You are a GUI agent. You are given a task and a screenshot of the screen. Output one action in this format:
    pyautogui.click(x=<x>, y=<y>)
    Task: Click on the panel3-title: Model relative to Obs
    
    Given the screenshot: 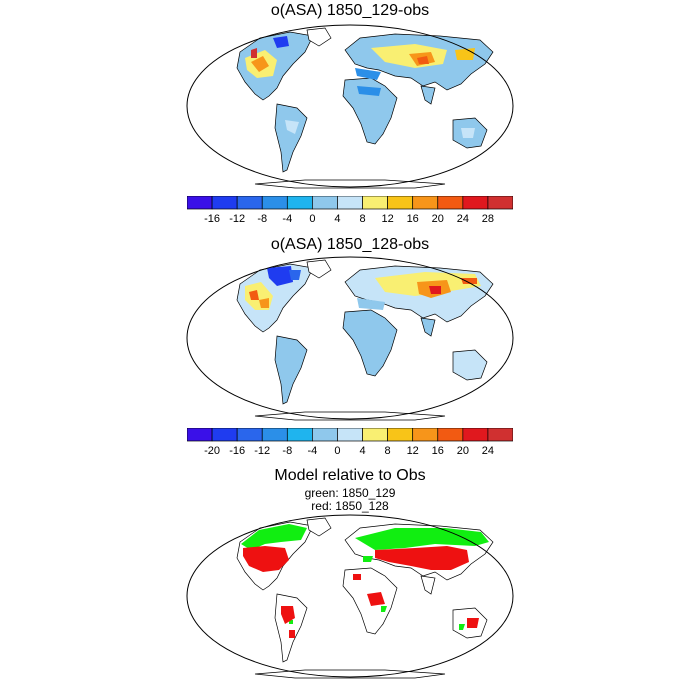 What is the action you would take?
    pyautogui.click(x=350, y=475)
    